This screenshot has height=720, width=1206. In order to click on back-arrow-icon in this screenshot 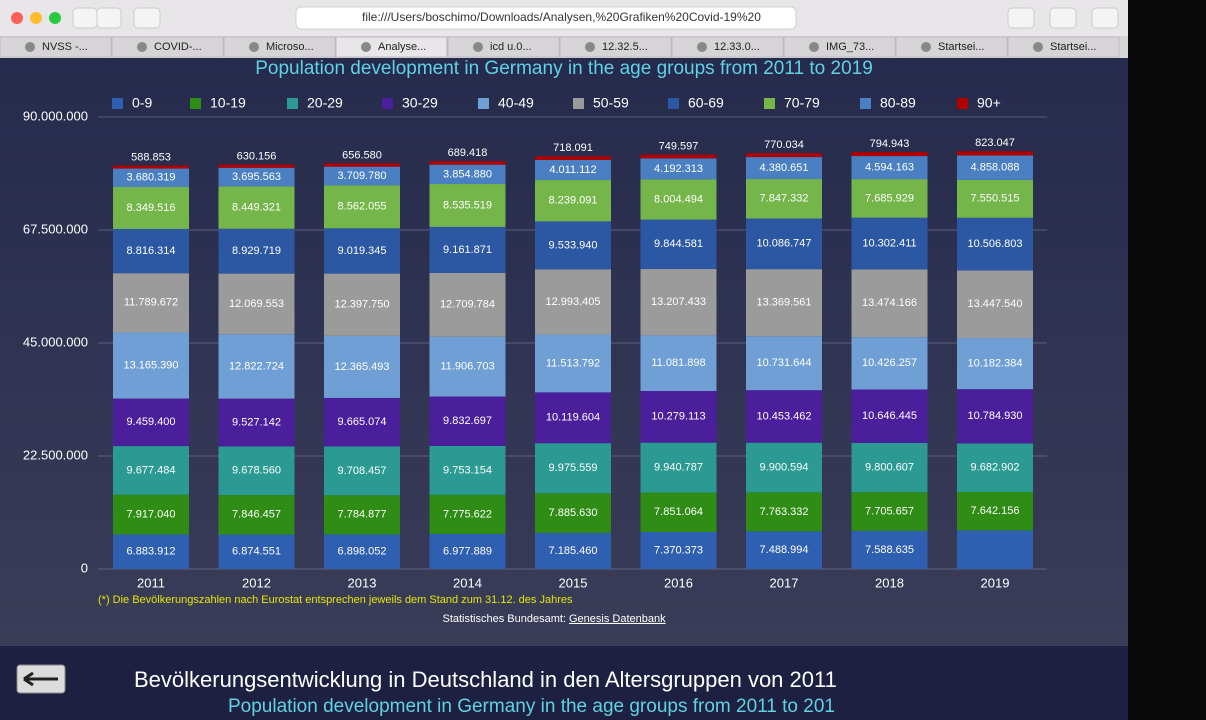, I will do `click(40, 679)`.